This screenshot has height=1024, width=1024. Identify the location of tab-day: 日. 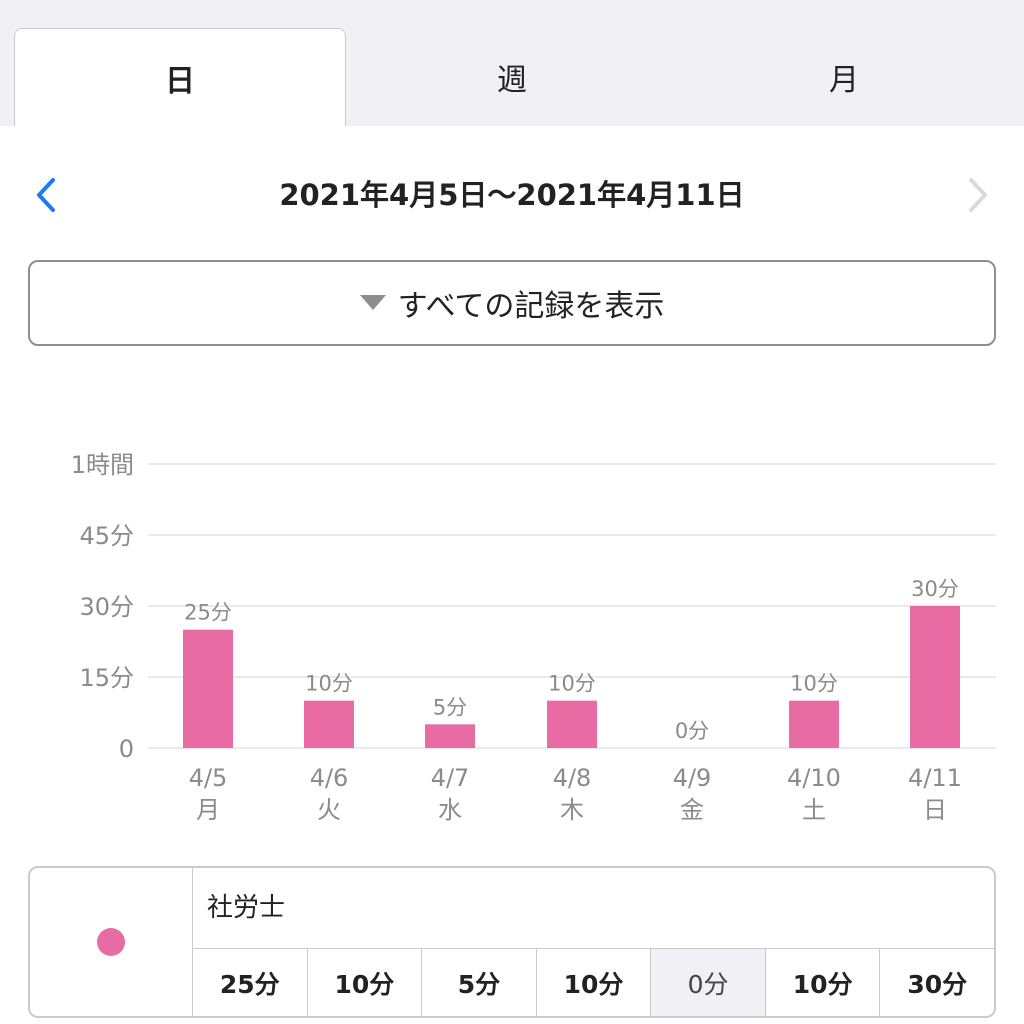
(180, 77).